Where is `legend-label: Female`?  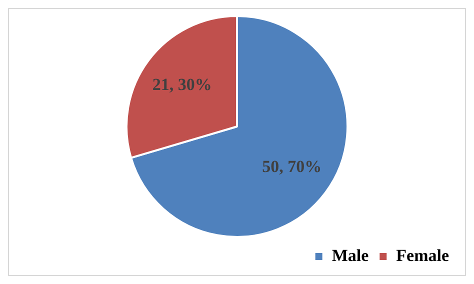 legend-label: Female is located at coordinates (423, 255).